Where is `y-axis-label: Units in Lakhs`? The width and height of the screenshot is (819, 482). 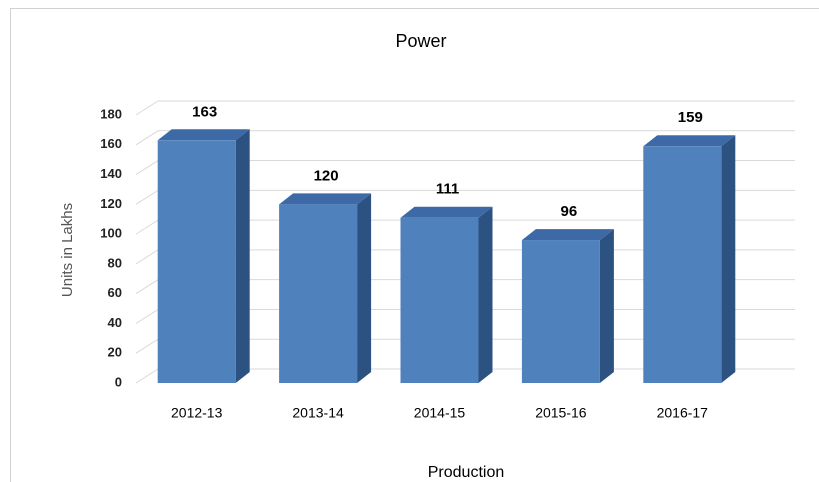 y-axis-label: Units in Lakhs is located at coordinates (67, 250).